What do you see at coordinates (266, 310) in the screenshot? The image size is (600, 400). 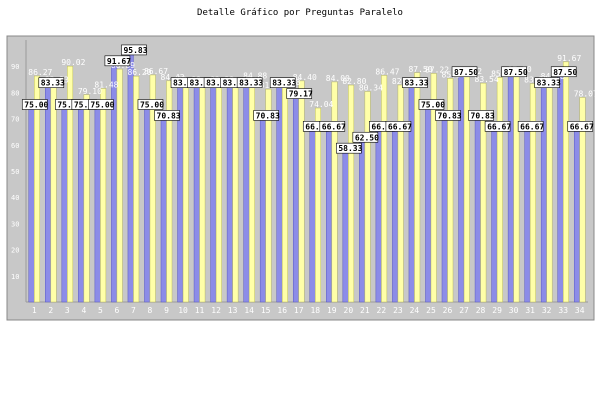 I see `x-tick-label: 15` at bounding box center [266, 310].